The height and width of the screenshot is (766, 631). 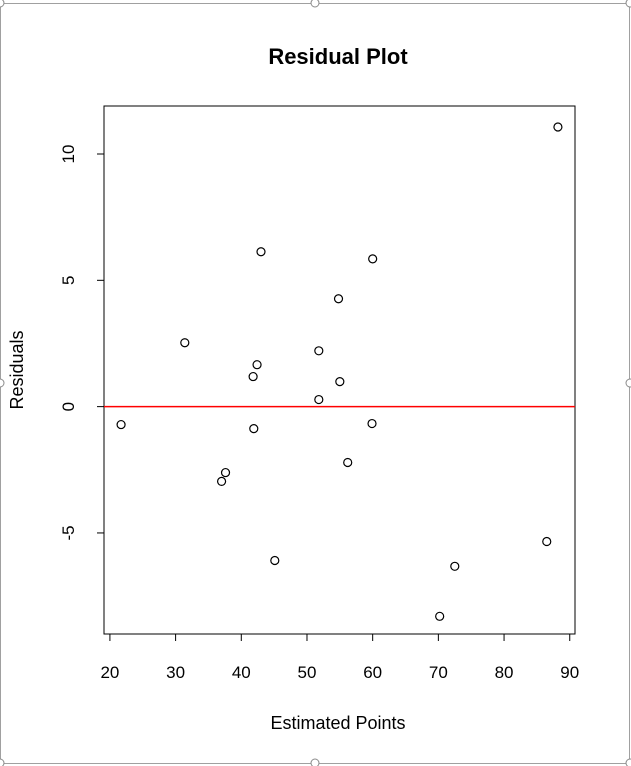 What do you see at coordinates (68, 154) in the screenshot?
I see `y-tick-label: 10` at bounding box center [68, 154].